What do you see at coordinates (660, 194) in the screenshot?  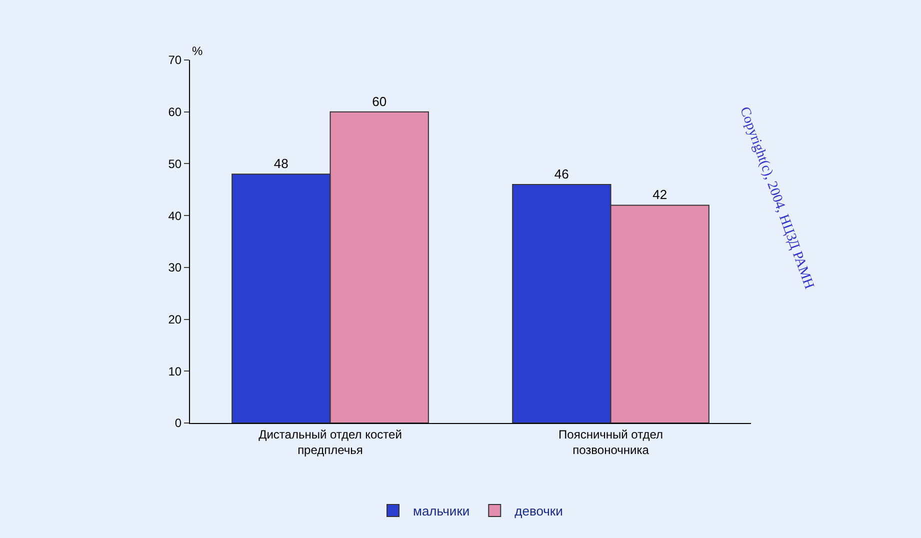 I see `data-label: 42` at bounding box center [660, 194].